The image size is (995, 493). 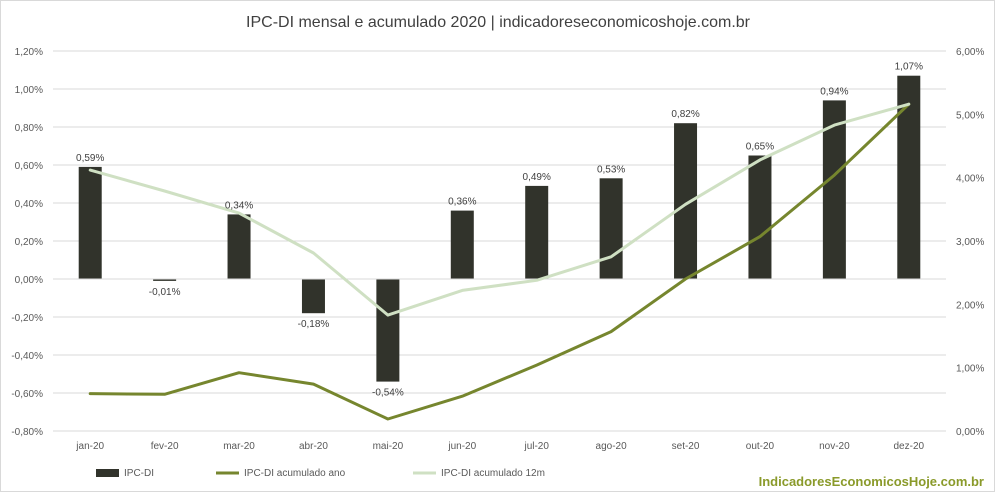 What do you see at coordinates (239, 446) in the screenshot?
I see `x-tick-label: mar-20` at bounding box center [239, 446].